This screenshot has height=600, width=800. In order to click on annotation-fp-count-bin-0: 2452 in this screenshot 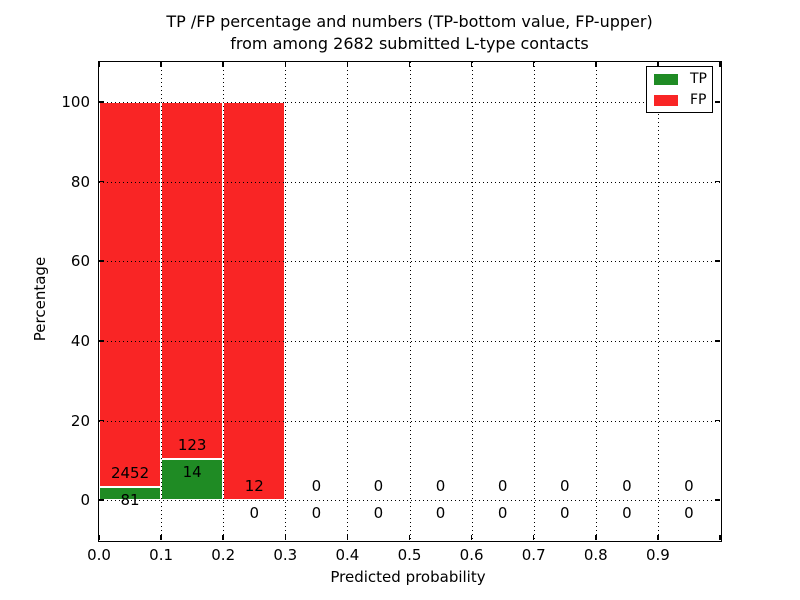, I will do `click(130, 473)`.